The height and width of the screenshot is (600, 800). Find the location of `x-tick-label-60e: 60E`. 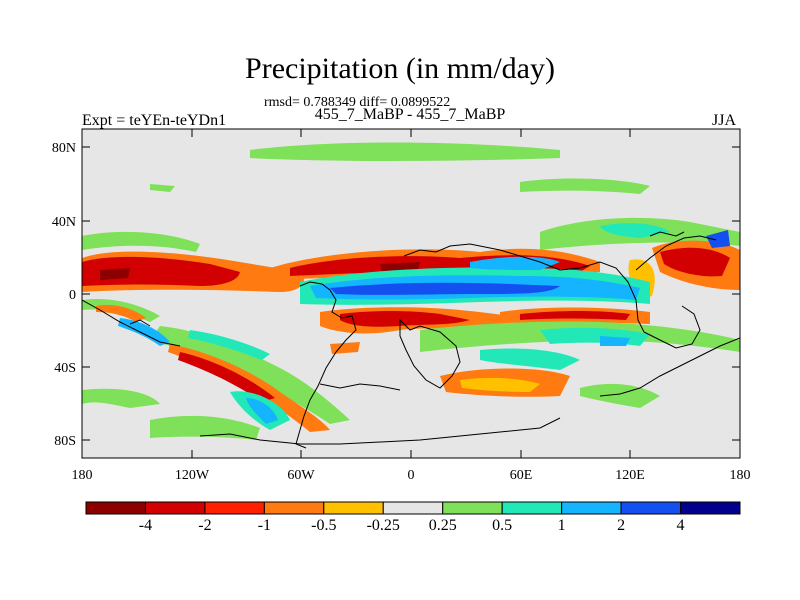

x-tick-label-60e: 60E is located at coordinates (521, 475).